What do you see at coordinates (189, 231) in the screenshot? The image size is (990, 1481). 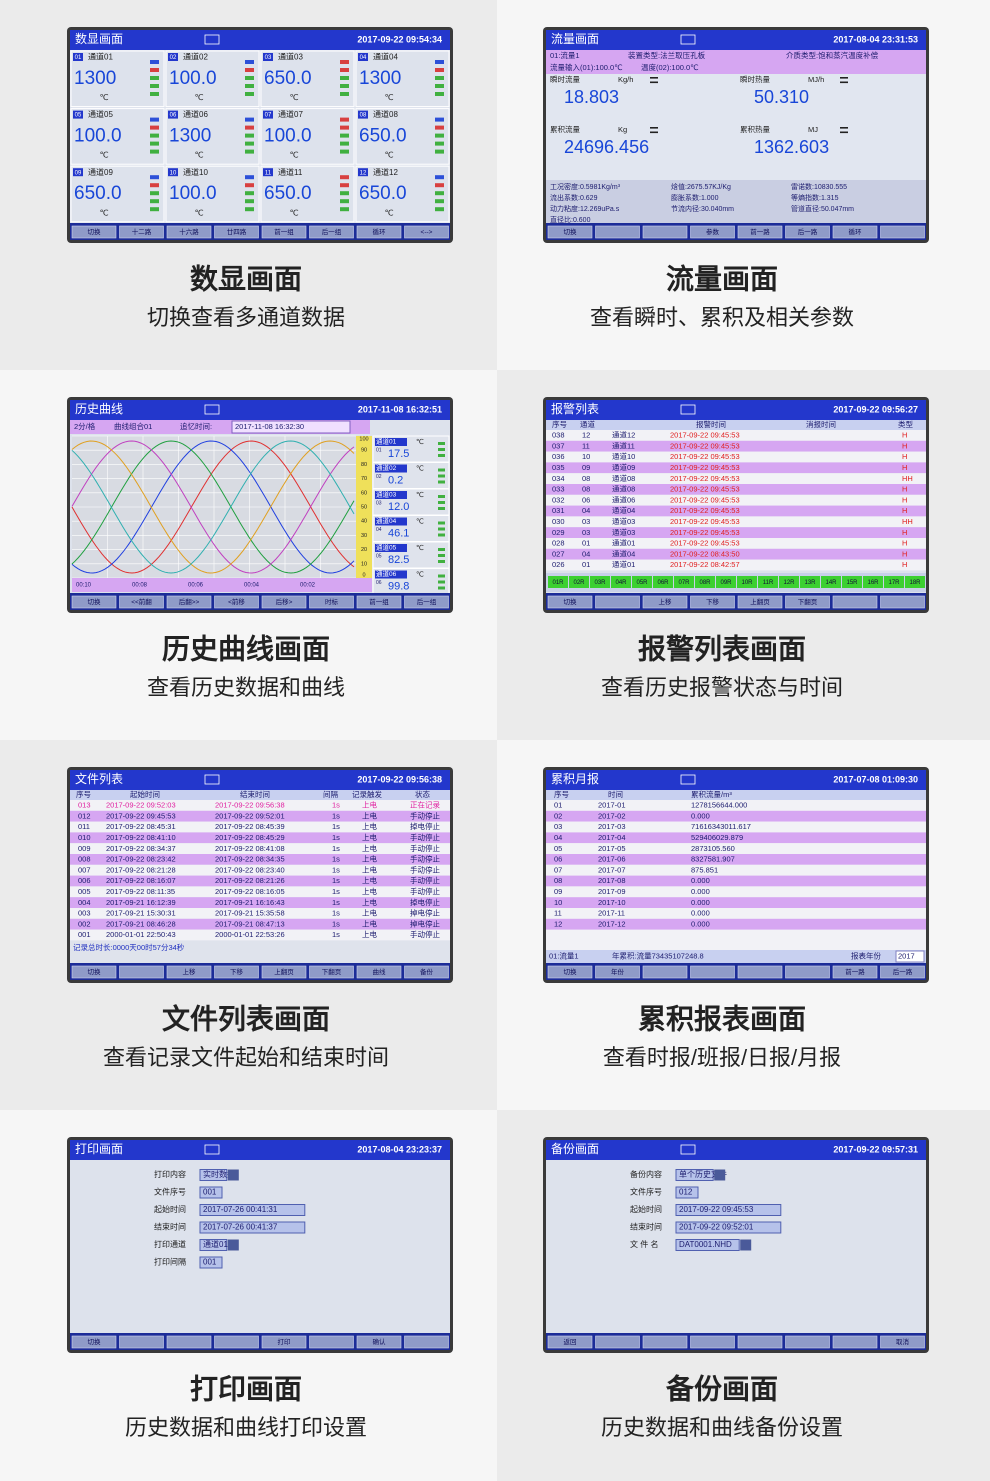 I see `button-label: 十六路` at bounding box center [189, 231].